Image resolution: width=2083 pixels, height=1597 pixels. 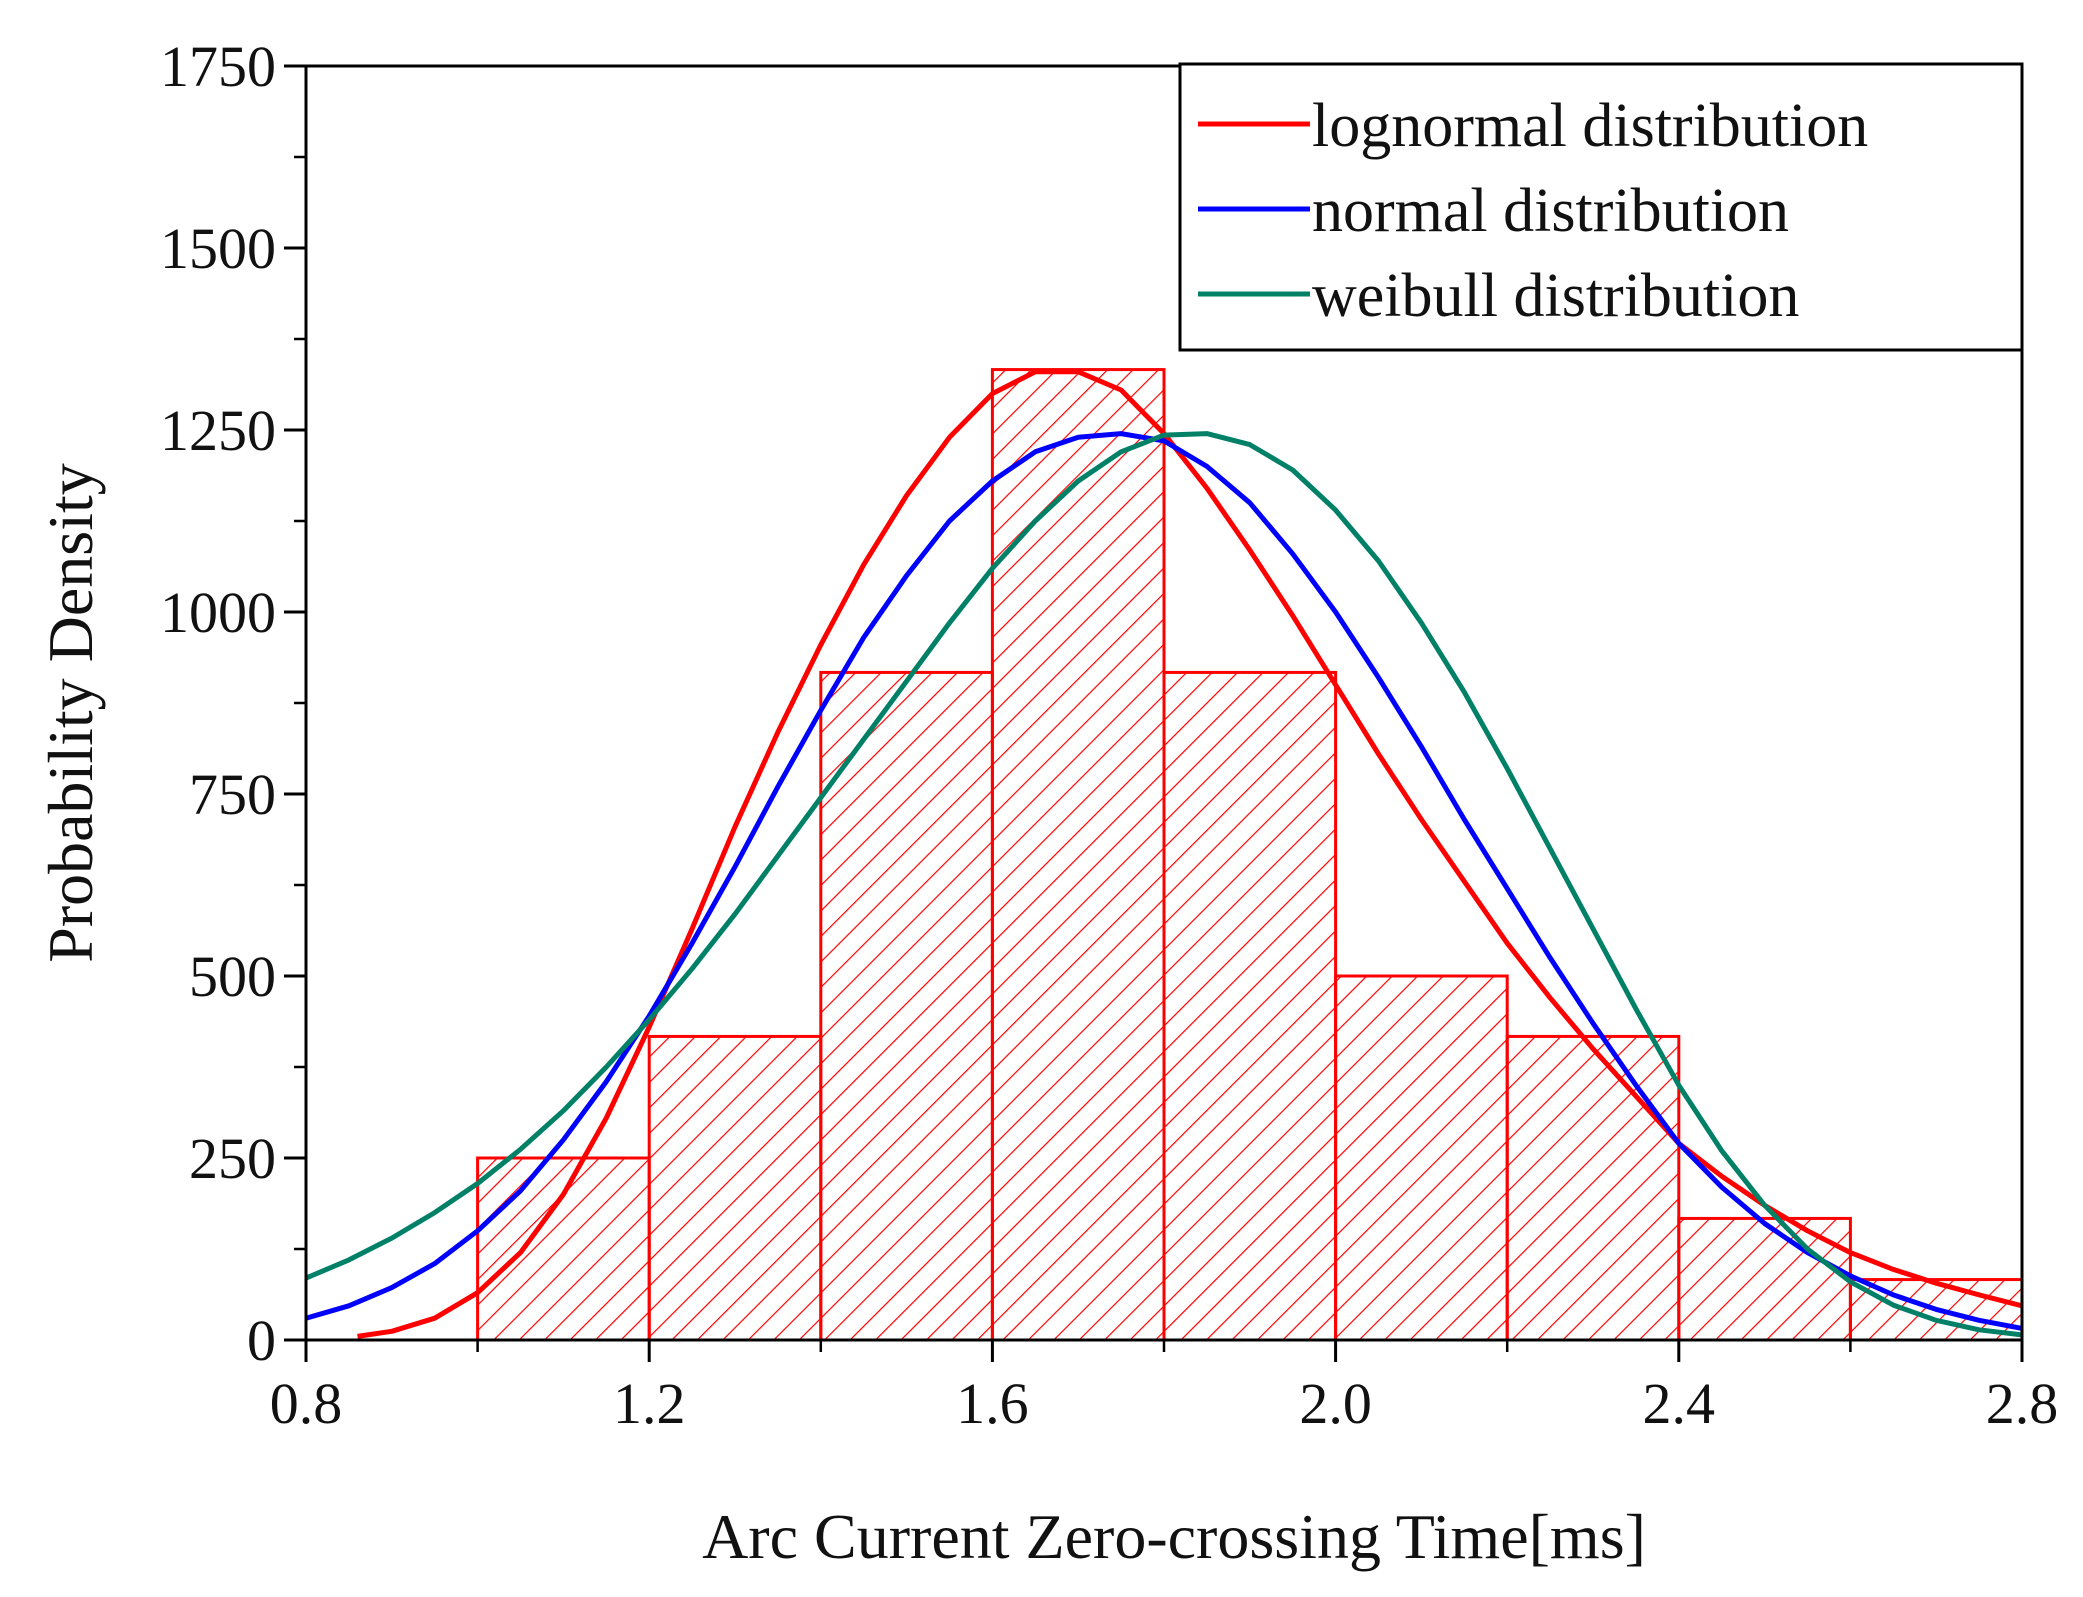 What do you see at coordinates (2022, 1403) in the screenshot?
I see `x-tick-label: 2.8` at bounding box center [2022, 1403].